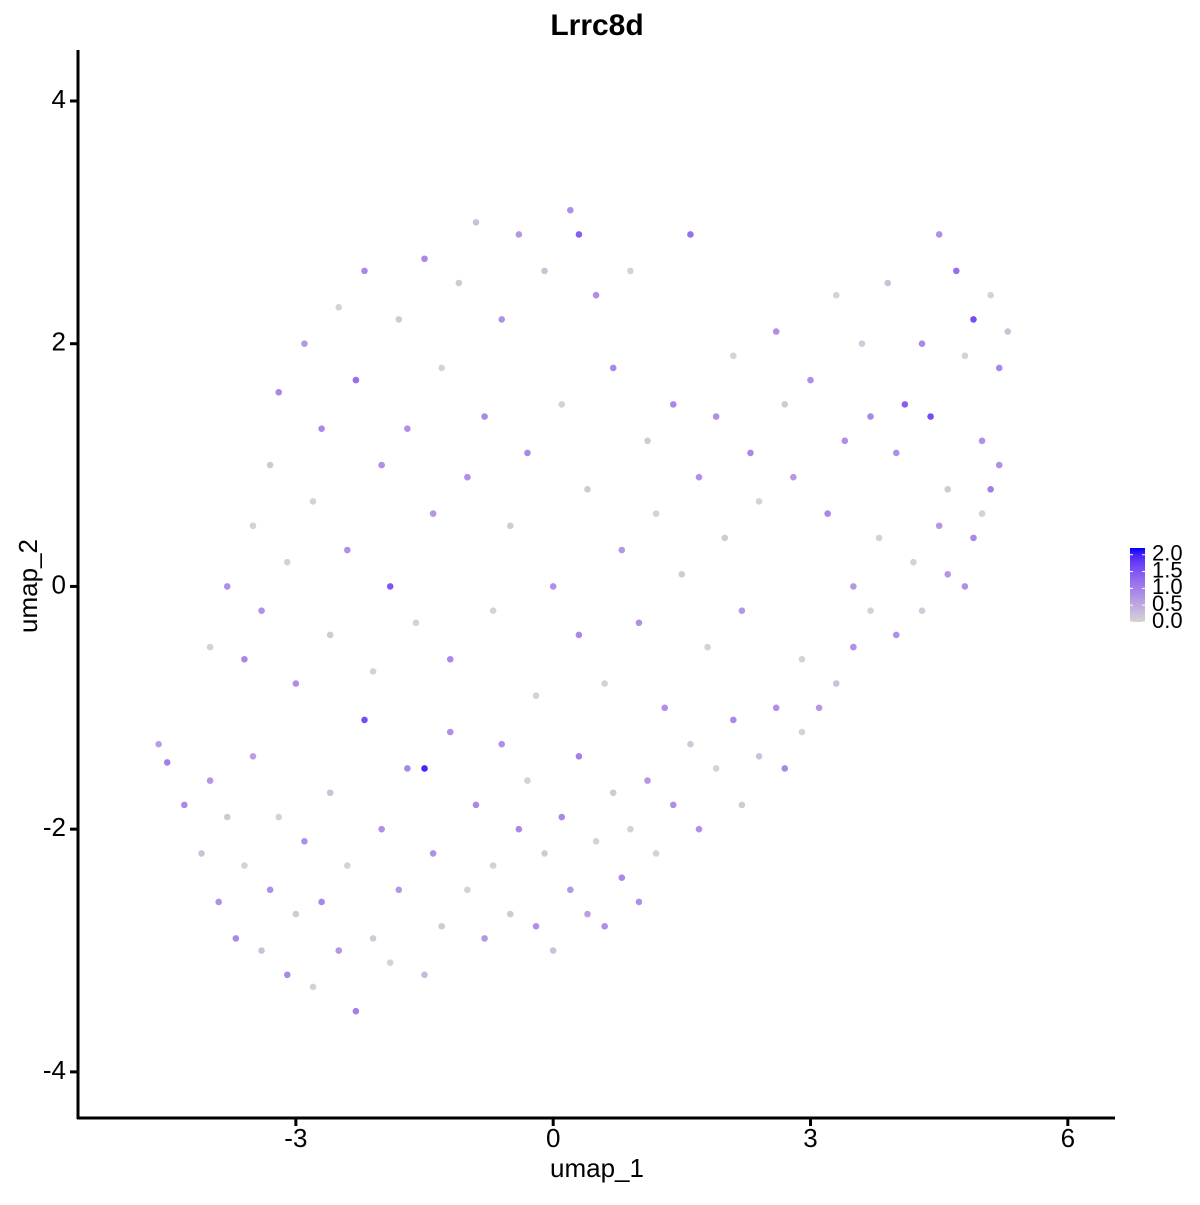 This screenshot has width=1200, height=1205. Describe the element at coordinates (597, 1168) in the screenshot. I see `x-axis-title: umap_1` at that location.